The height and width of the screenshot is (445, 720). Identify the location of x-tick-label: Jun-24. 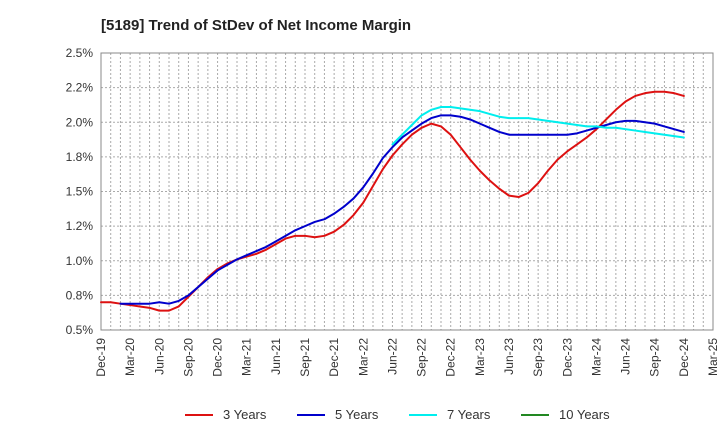
(626, 356).